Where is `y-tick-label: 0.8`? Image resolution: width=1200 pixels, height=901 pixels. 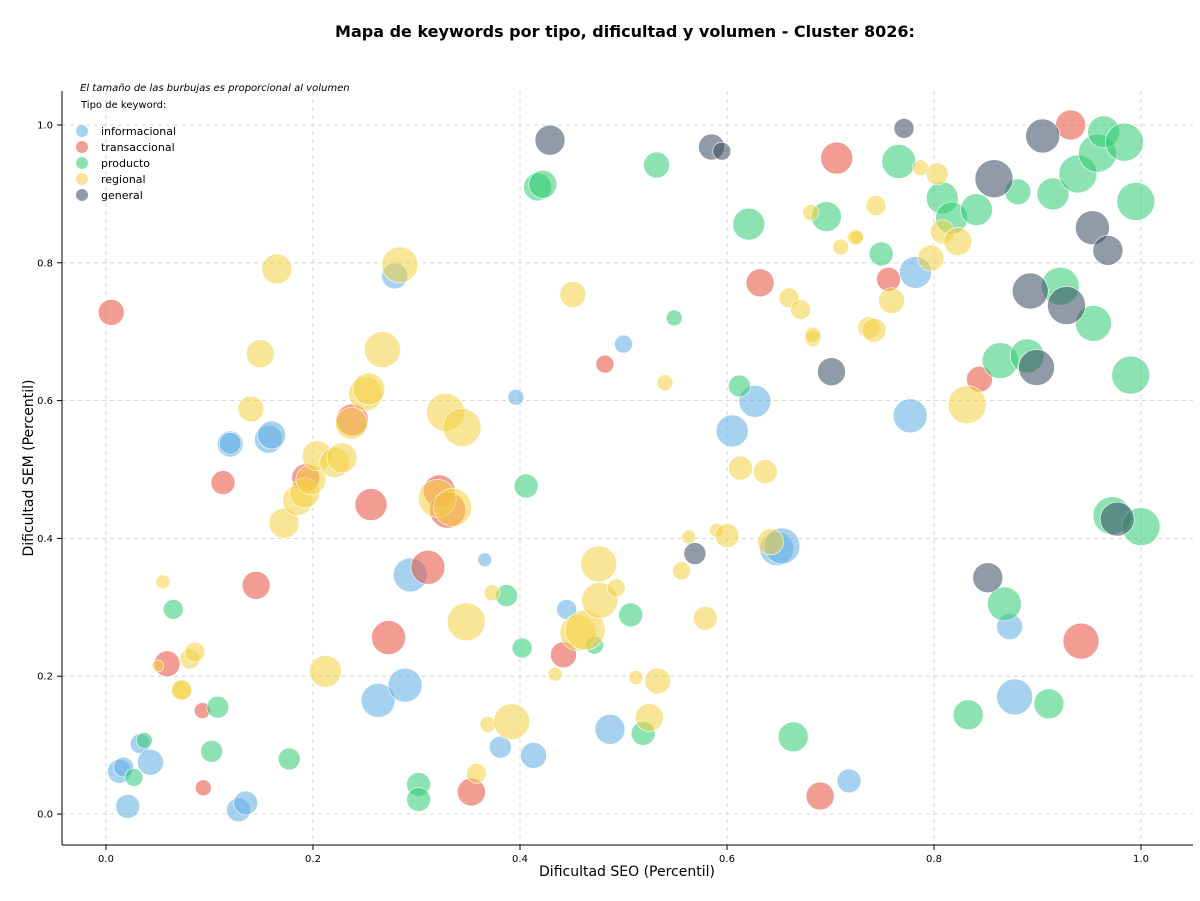
y-tick-label: 0.8 is located at coordinates (45, 263).